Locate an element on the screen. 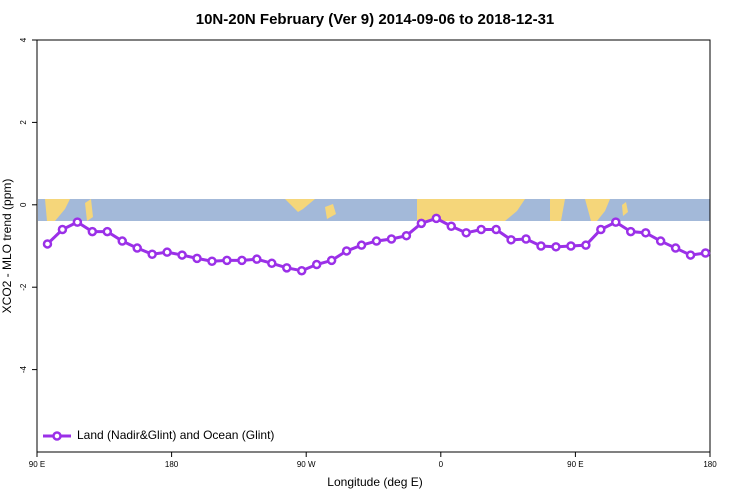  y-tick-label: 2 is located at coordinates (23, 122).